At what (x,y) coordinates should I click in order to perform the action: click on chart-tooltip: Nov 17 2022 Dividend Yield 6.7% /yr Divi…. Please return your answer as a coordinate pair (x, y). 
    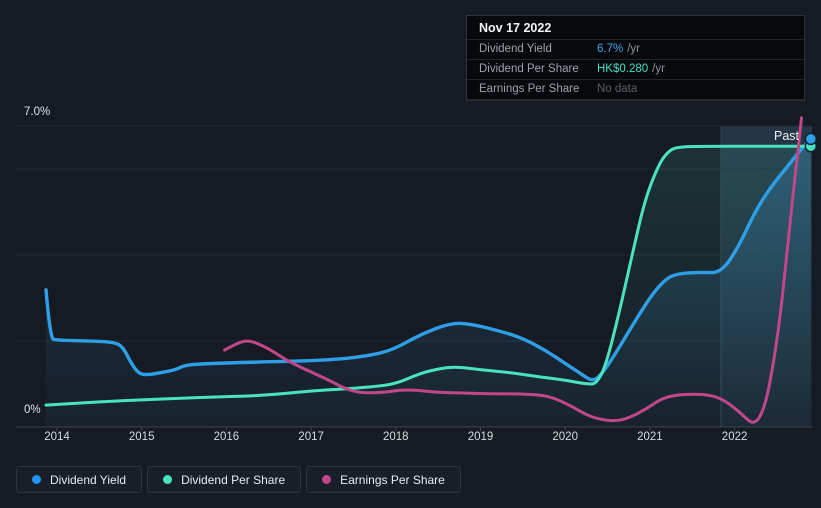
    Looking at the image, I should click on (635, 58).